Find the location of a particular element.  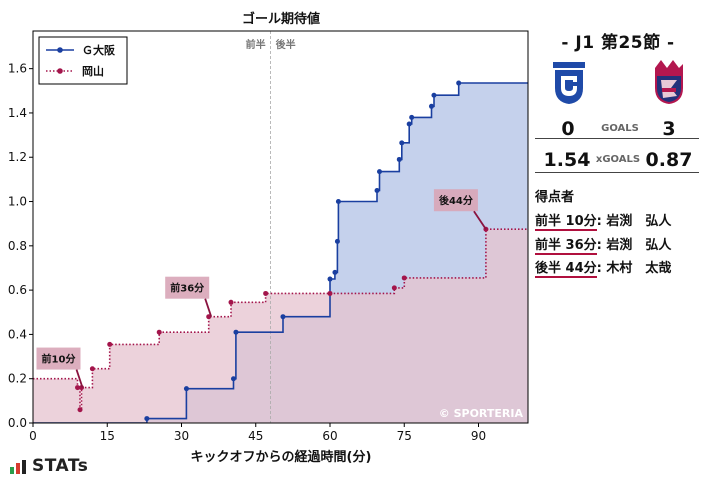

gamba-osaka-crest-icon is located at coordinates (569, 83).